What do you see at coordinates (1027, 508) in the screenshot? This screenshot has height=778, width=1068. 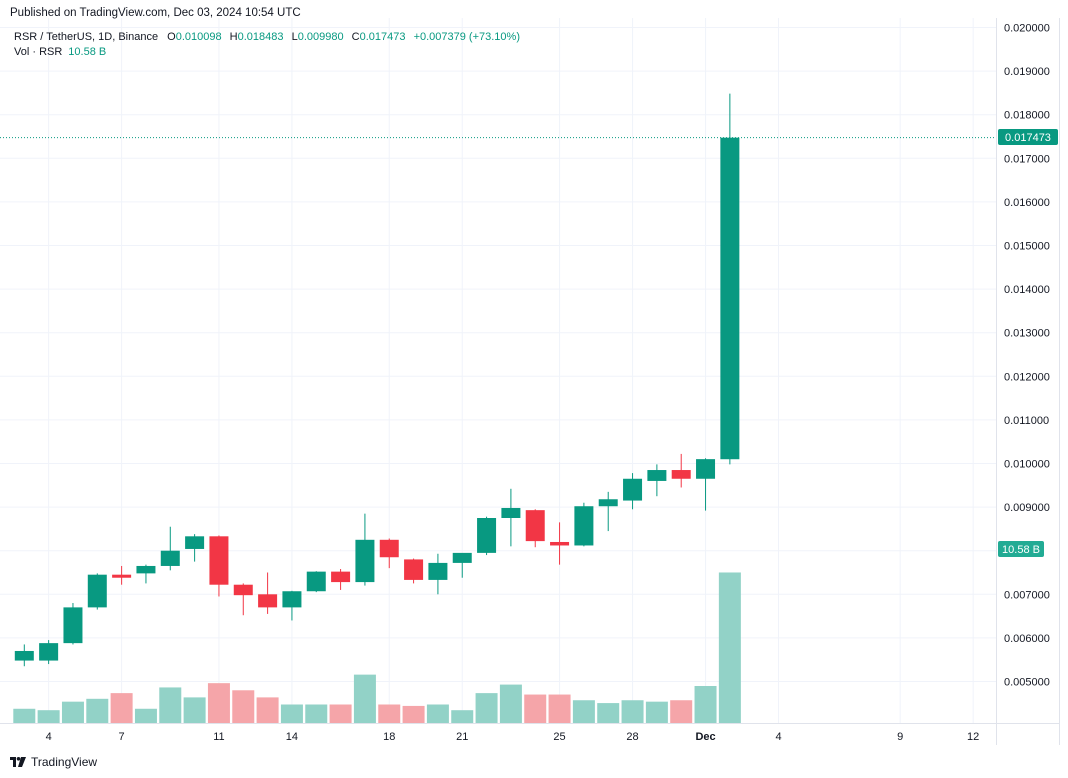 I see `y-tick-label: 0.009000` at bounding box center [1027, 508].